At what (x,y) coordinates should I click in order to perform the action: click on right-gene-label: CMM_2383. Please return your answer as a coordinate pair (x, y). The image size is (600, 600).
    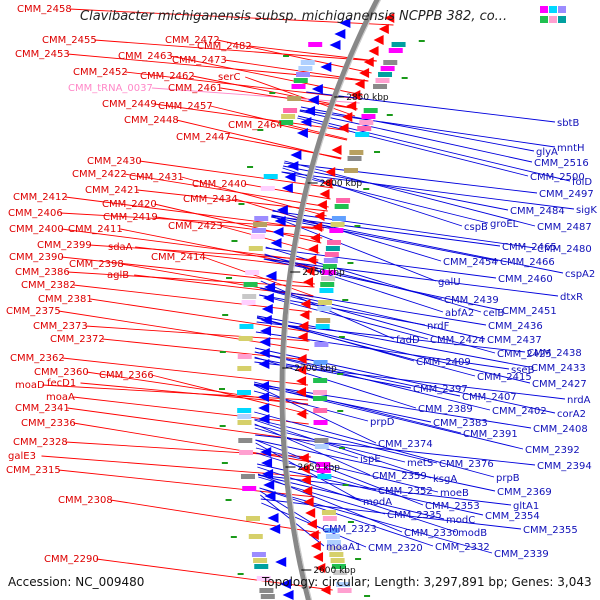
    Looking at the image, I should click on (460, 423).